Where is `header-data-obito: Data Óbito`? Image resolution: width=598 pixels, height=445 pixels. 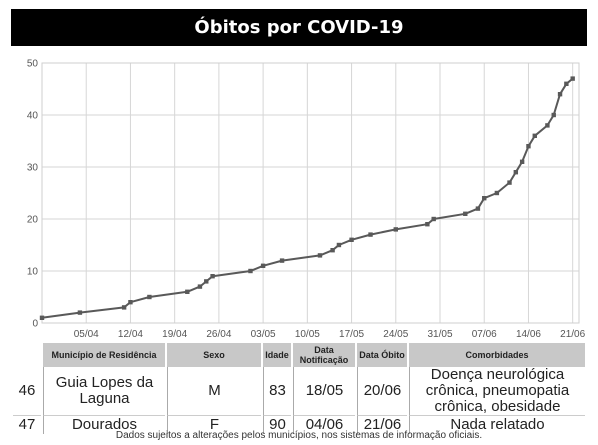 header-data-obito: Data Óbito is located at coordinates (382, 355).